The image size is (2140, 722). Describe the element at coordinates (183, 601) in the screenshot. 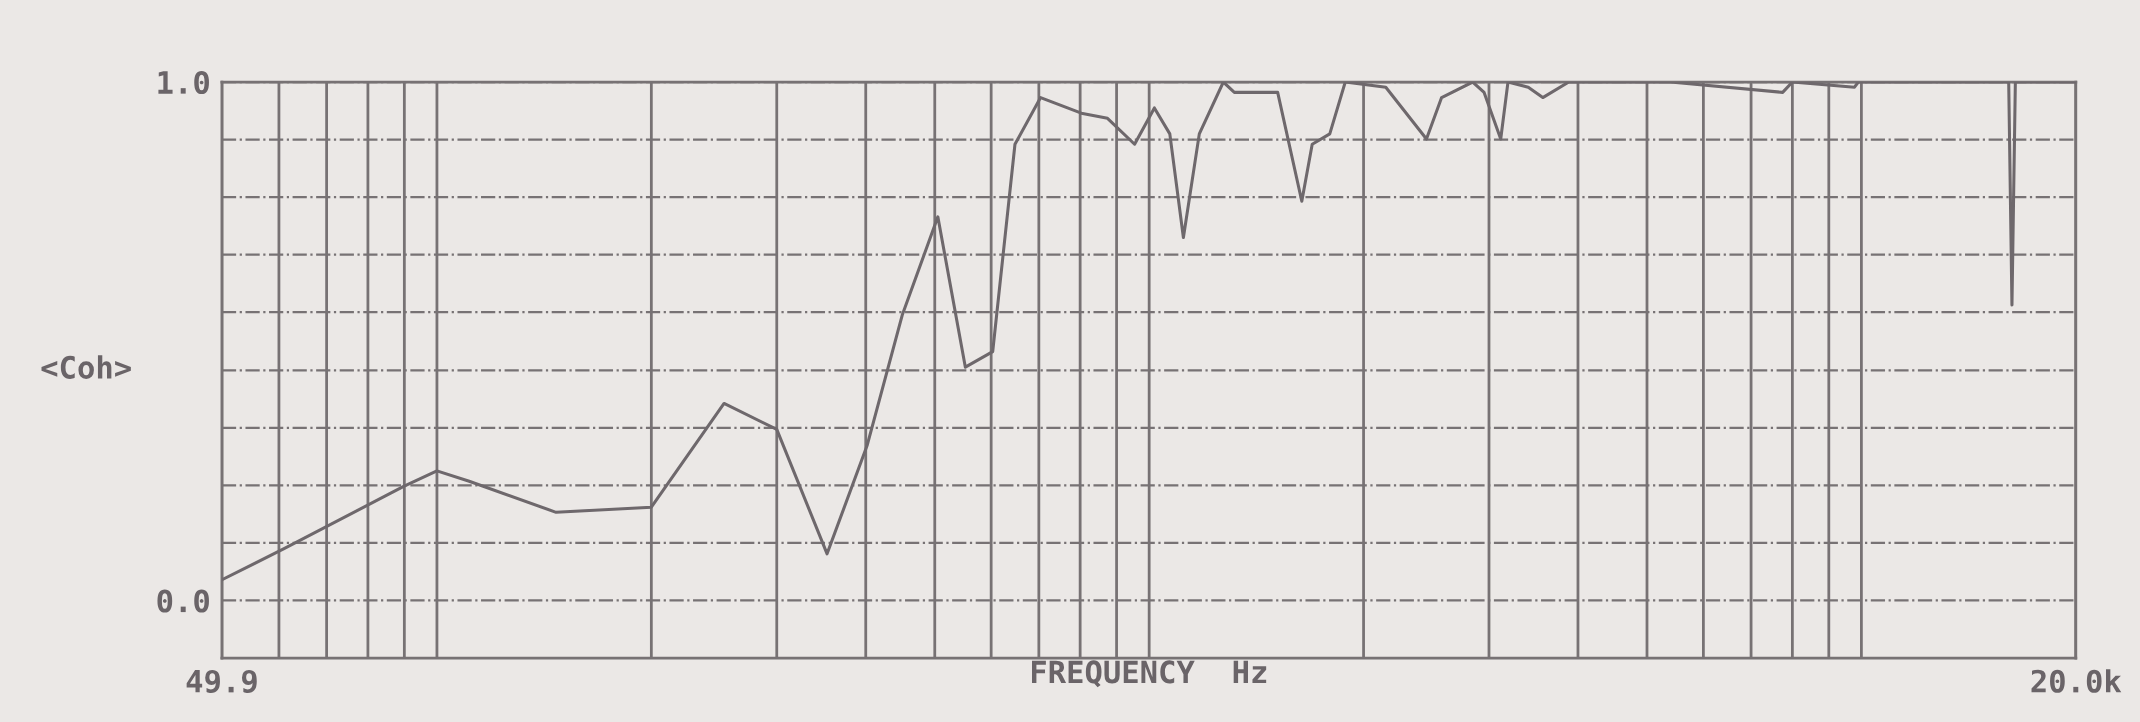

I see `y-tick-label: 0.0` at that location.